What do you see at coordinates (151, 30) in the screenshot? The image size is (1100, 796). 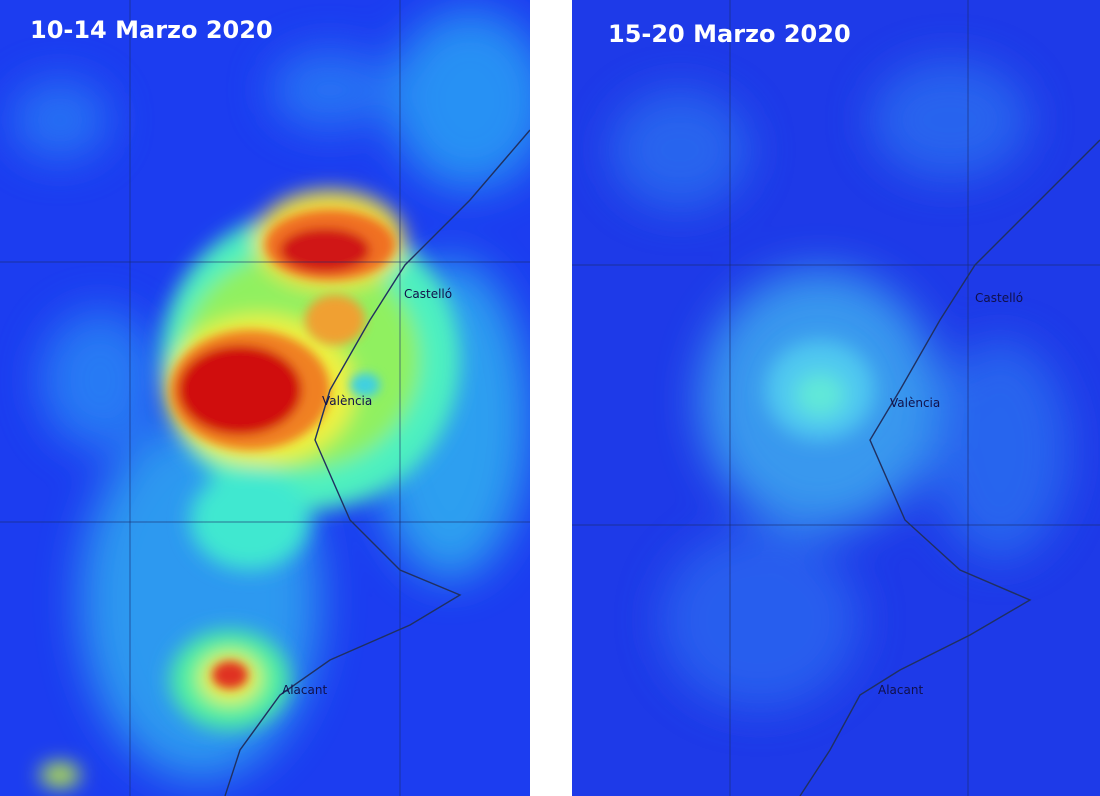 I see `panel-title: 10-14 Marzo 2020` at bounding box center [151, 30].